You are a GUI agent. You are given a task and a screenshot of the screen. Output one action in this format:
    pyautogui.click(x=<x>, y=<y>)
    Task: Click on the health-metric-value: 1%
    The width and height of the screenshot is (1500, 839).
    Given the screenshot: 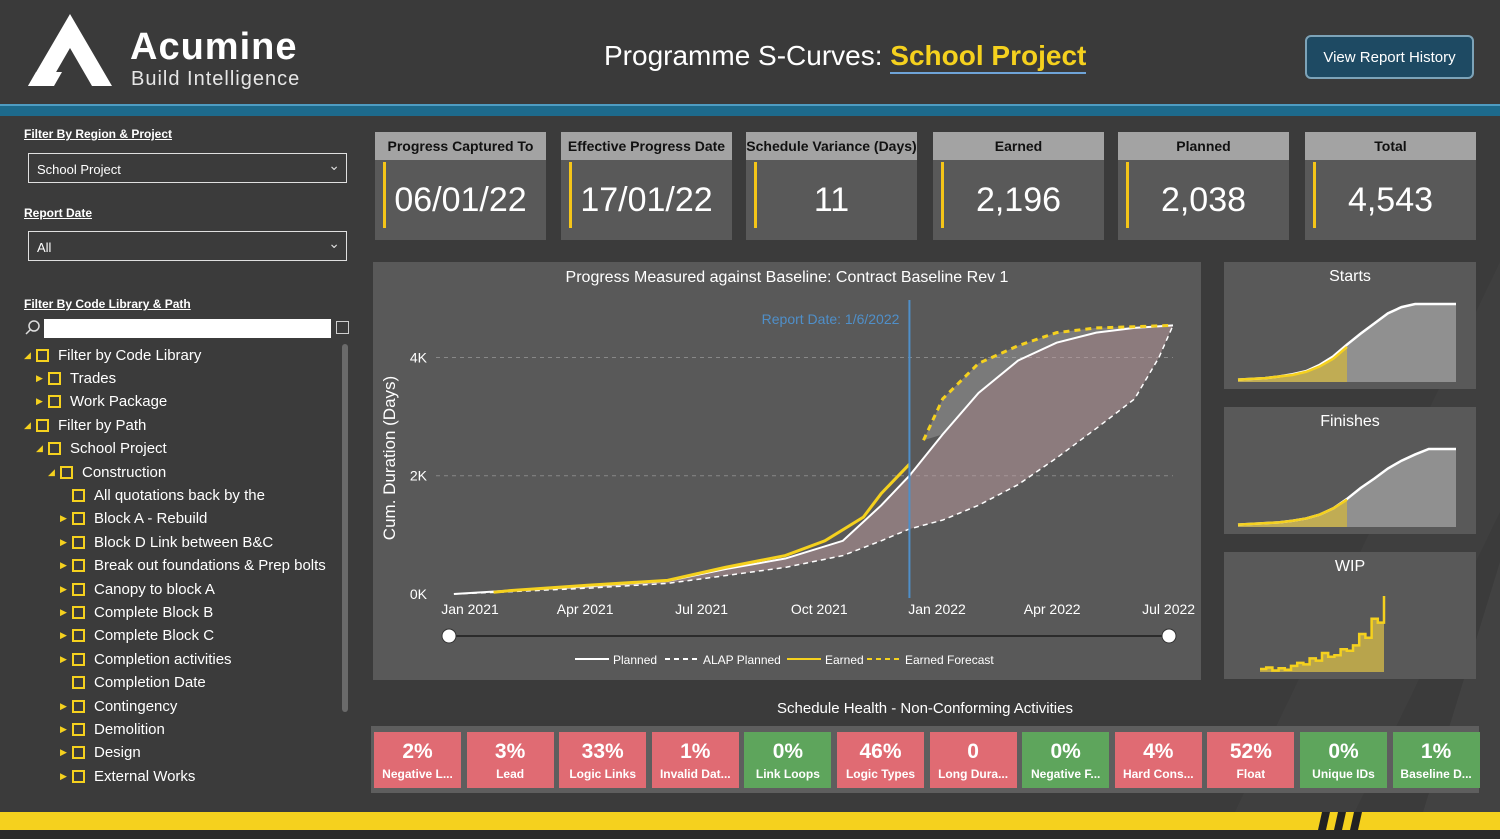 What is the action you would take?
    pyautogui.click(x=1436, y=751)
    